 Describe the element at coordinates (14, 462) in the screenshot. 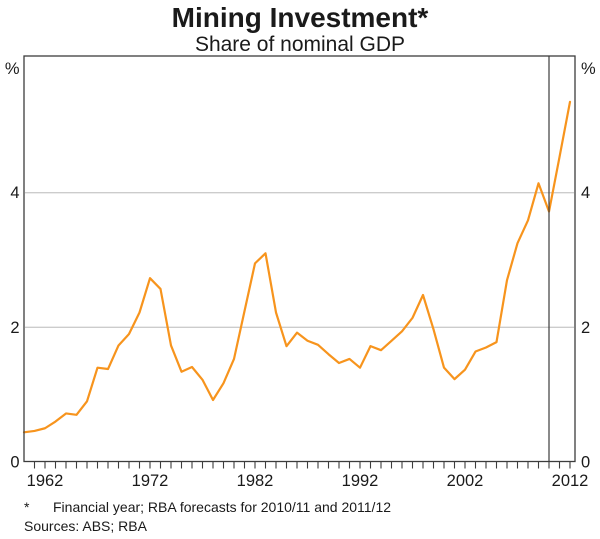

I see `y-axis-value-label-left: 0` at that location.